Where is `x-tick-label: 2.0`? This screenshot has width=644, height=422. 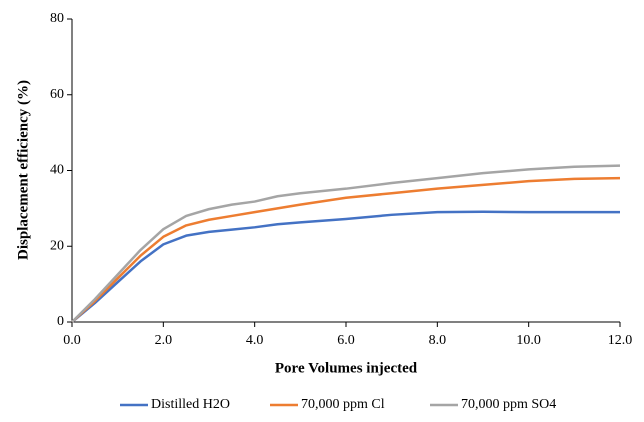
x-tick-label: 2.0 is located at coordinates (164, 340).